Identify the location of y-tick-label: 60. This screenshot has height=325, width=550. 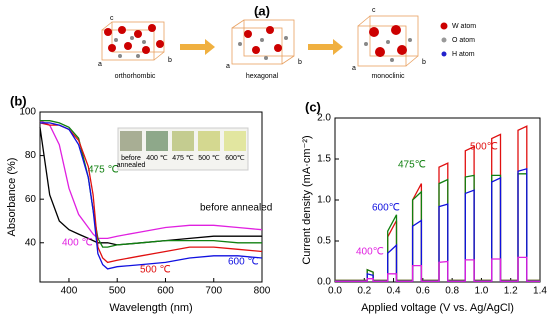
(31, 199).